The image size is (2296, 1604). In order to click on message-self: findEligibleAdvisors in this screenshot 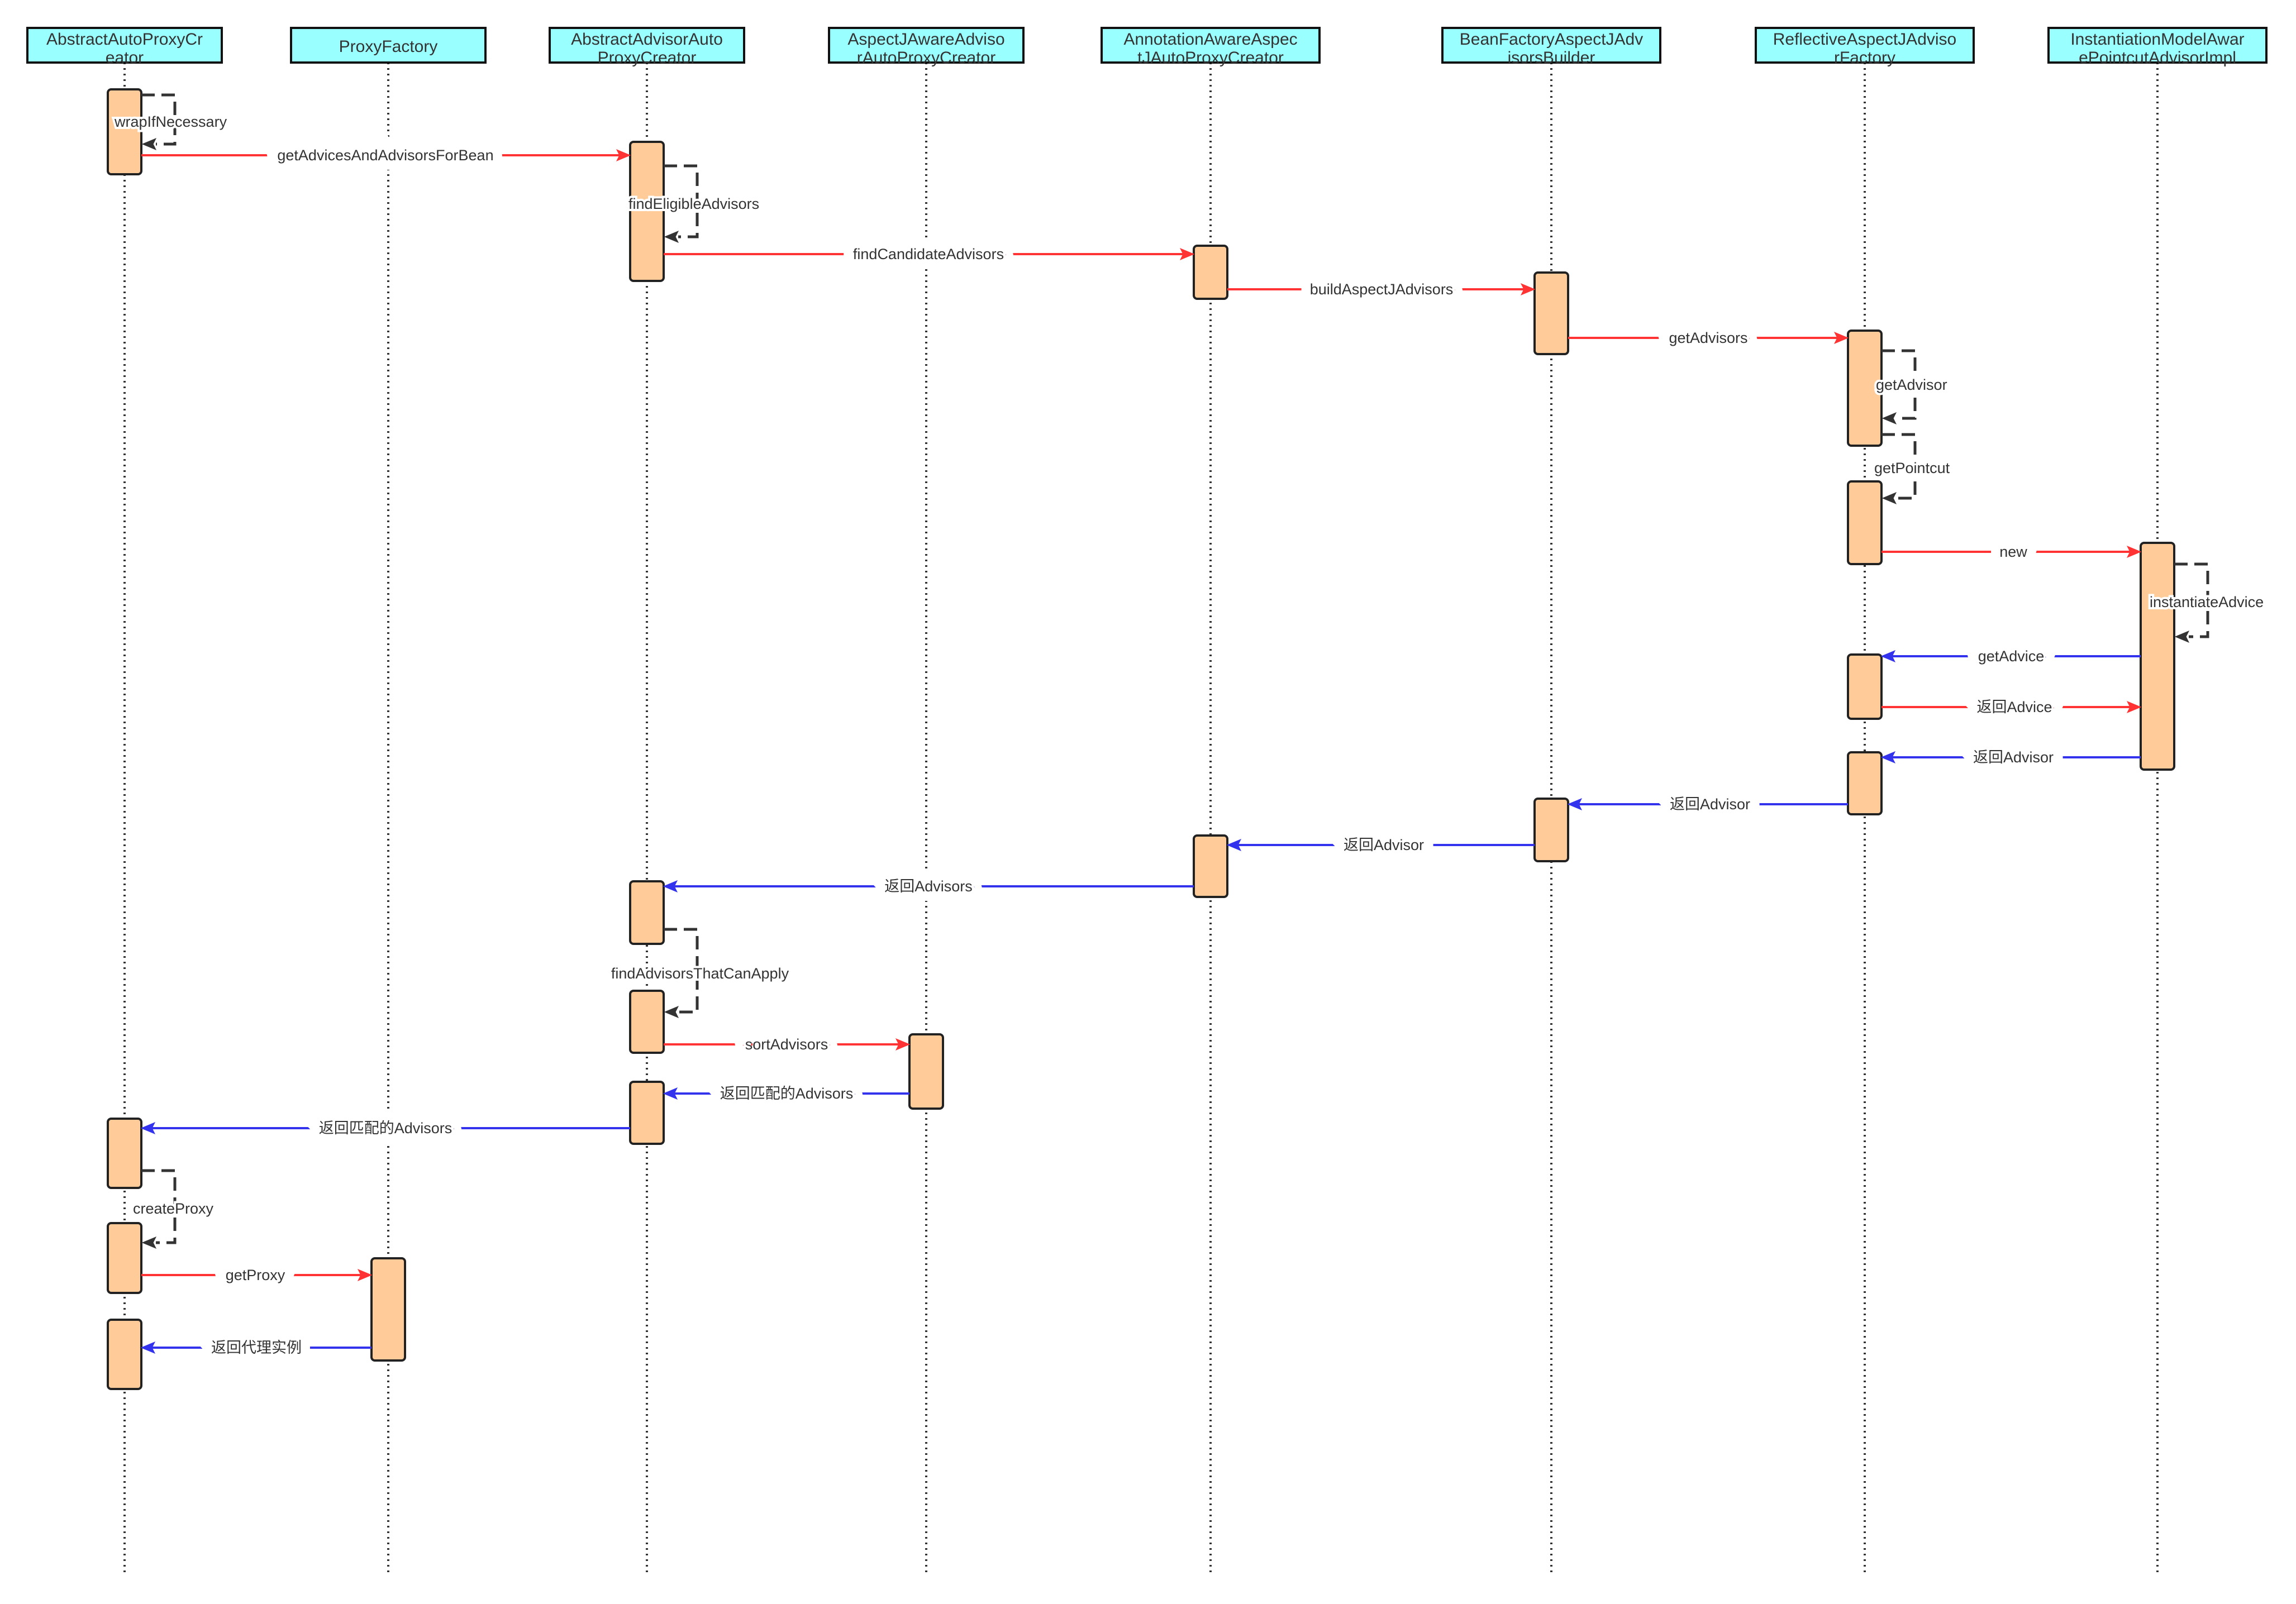, I will do `click(693, 203)`.